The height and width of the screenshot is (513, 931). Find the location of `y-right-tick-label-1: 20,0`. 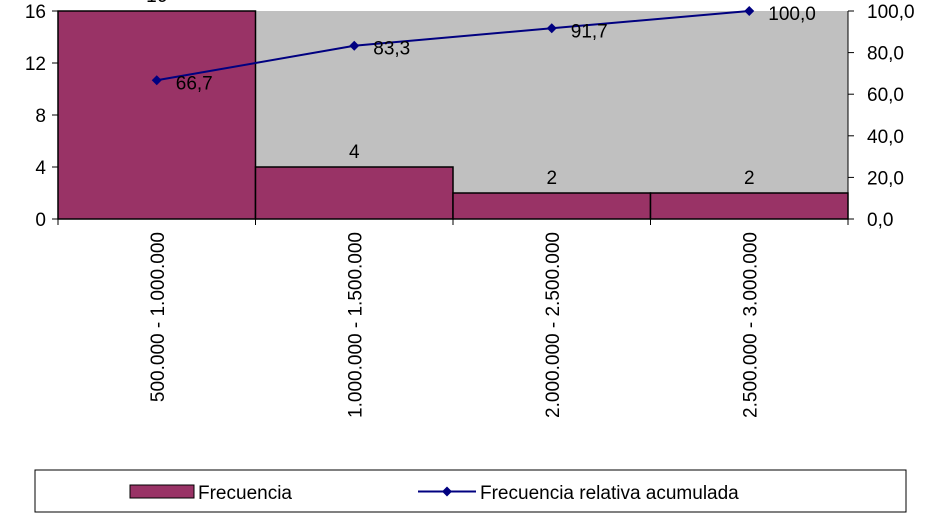

y-right-tick-label-1: 20,0 is located at coordinates (885, 178).